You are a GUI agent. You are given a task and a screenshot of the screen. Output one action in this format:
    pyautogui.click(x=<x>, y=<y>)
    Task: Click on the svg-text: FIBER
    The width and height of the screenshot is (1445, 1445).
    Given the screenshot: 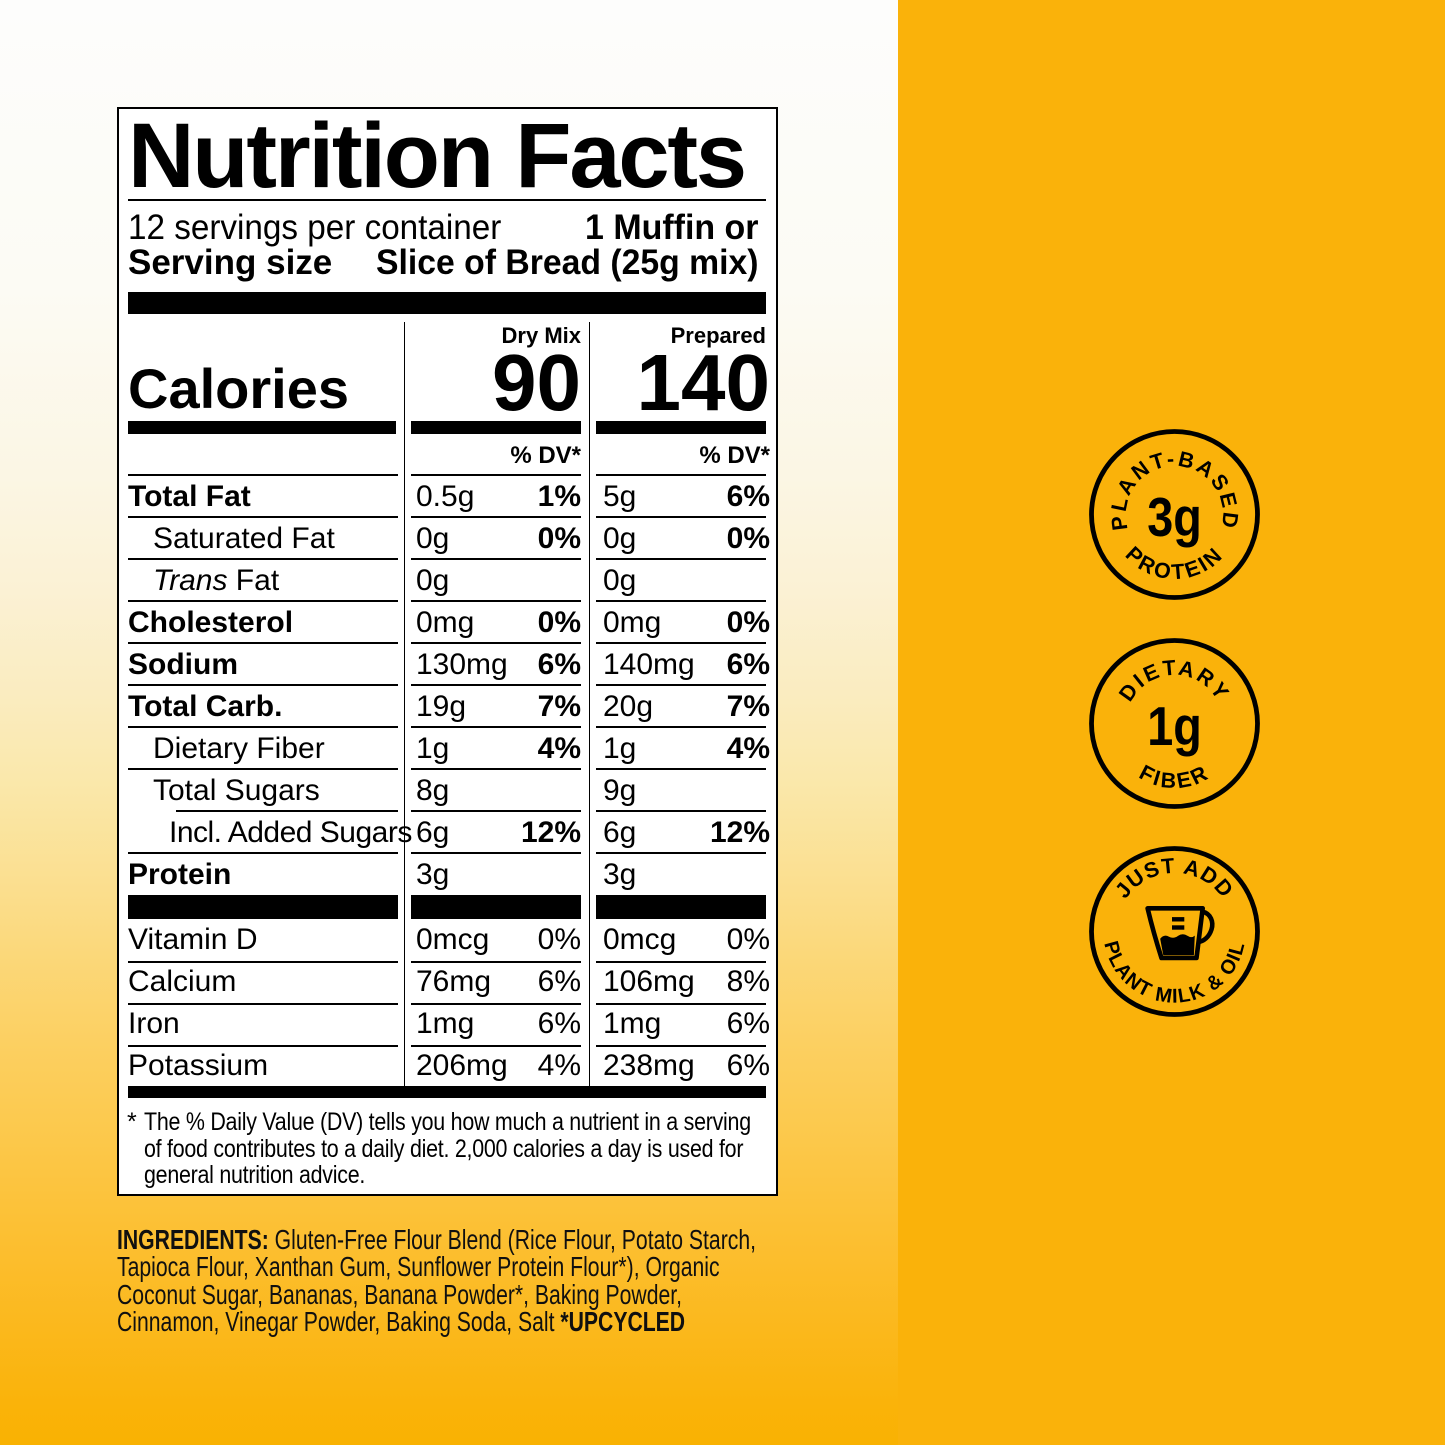 What is the action you would take?
    pyautogui.click(x=1174, y=776)
    